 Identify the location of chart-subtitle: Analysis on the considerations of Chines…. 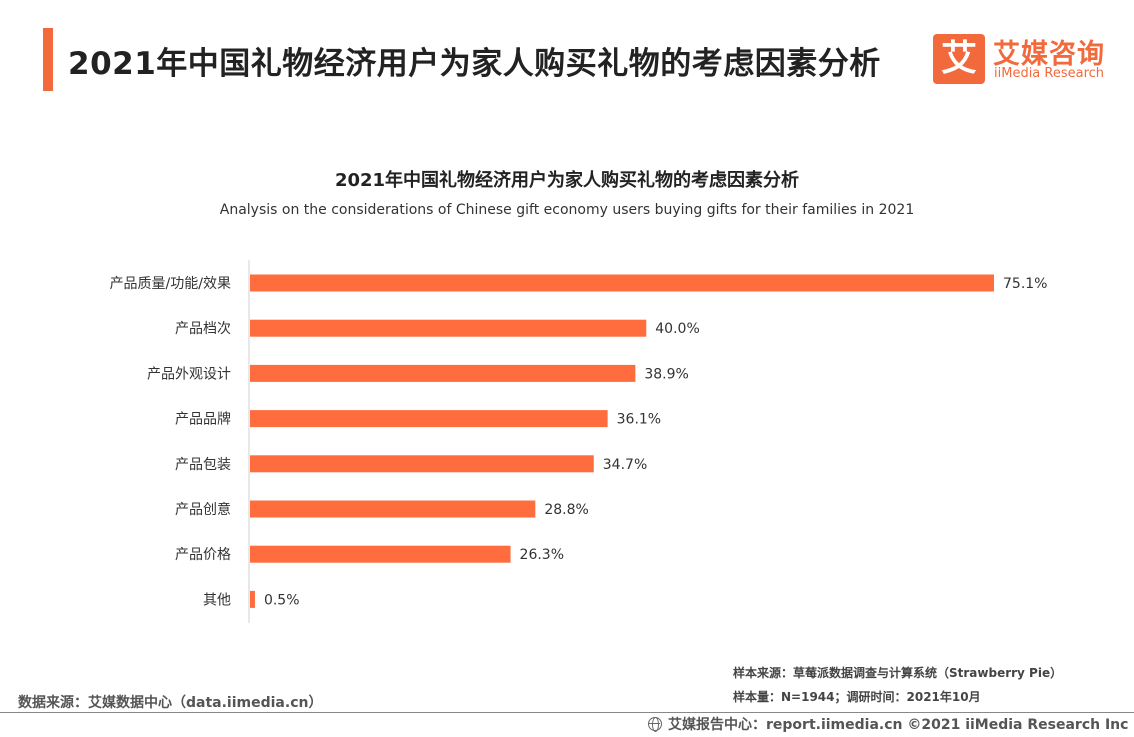
(567, 210).